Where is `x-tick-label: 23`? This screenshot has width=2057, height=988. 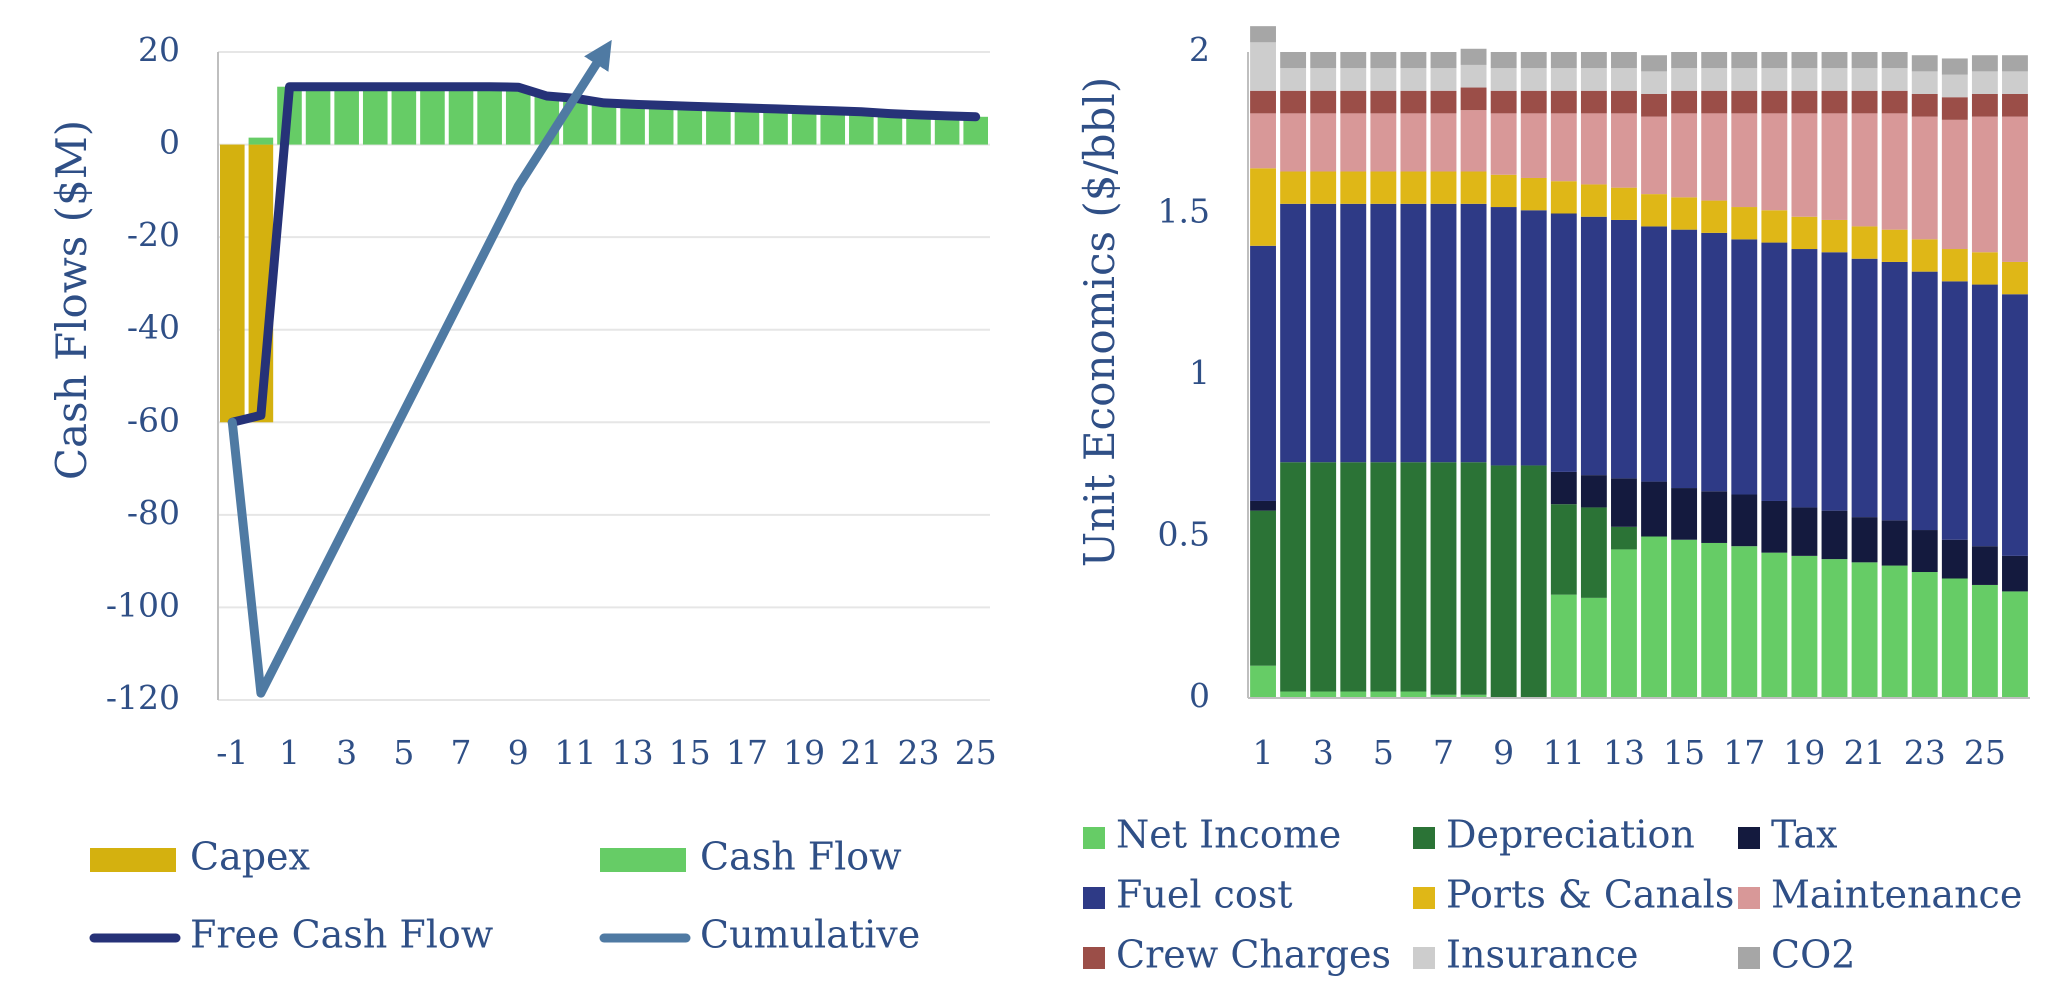
x-tick-label: 23 is located at coordinates (919, 752).